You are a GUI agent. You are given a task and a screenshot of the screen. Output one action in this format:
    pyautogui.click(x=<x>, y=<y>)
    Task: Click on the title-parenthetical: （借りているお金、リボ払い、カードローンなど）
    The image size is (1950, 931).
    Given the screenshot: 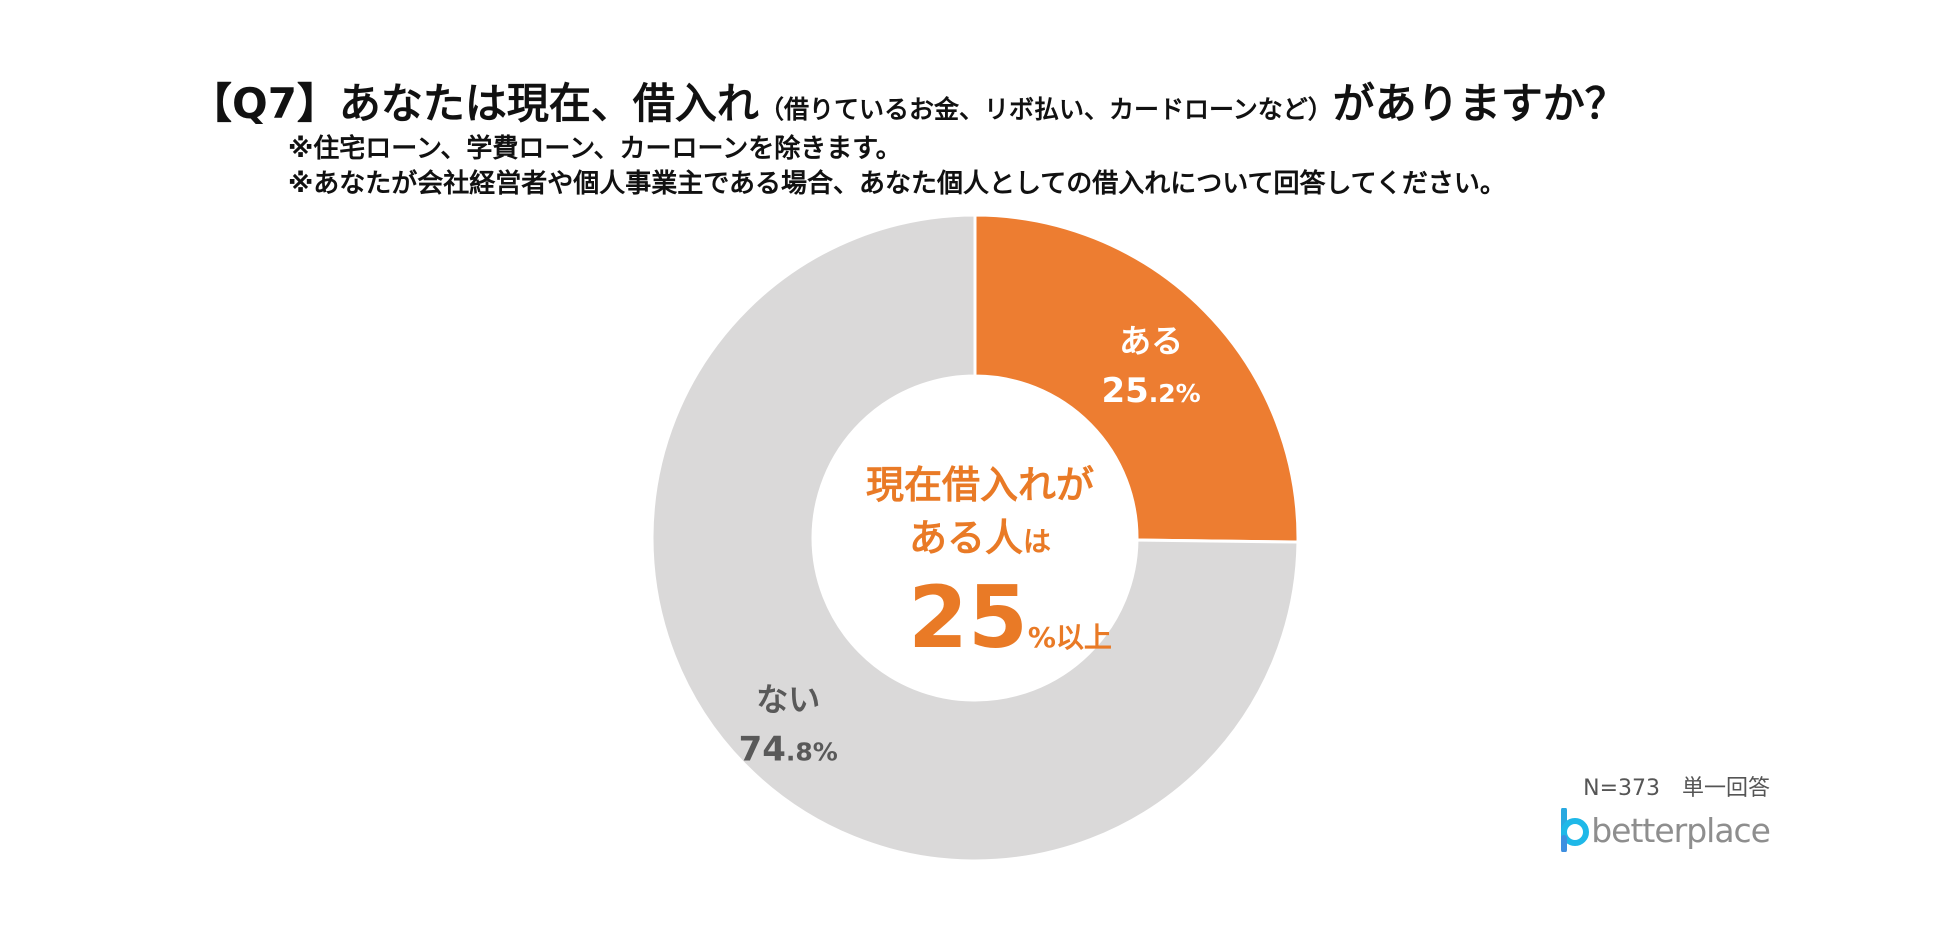 What is the action you would take?
    pyautogui.click(x=1045, y=109)
    